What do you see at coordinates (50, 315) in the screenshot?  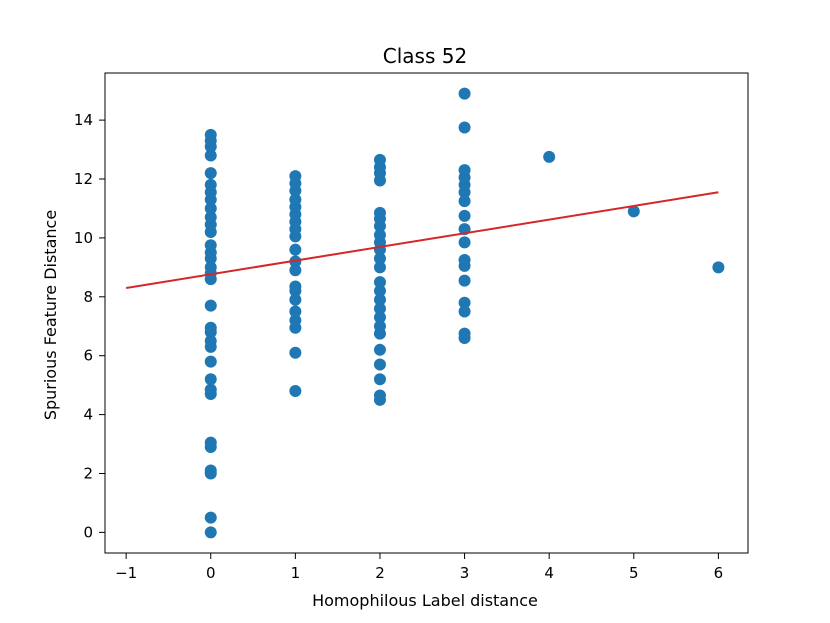 I see `y-axis-label: Spurious Feature Distance` at bounding box center [50, 315].